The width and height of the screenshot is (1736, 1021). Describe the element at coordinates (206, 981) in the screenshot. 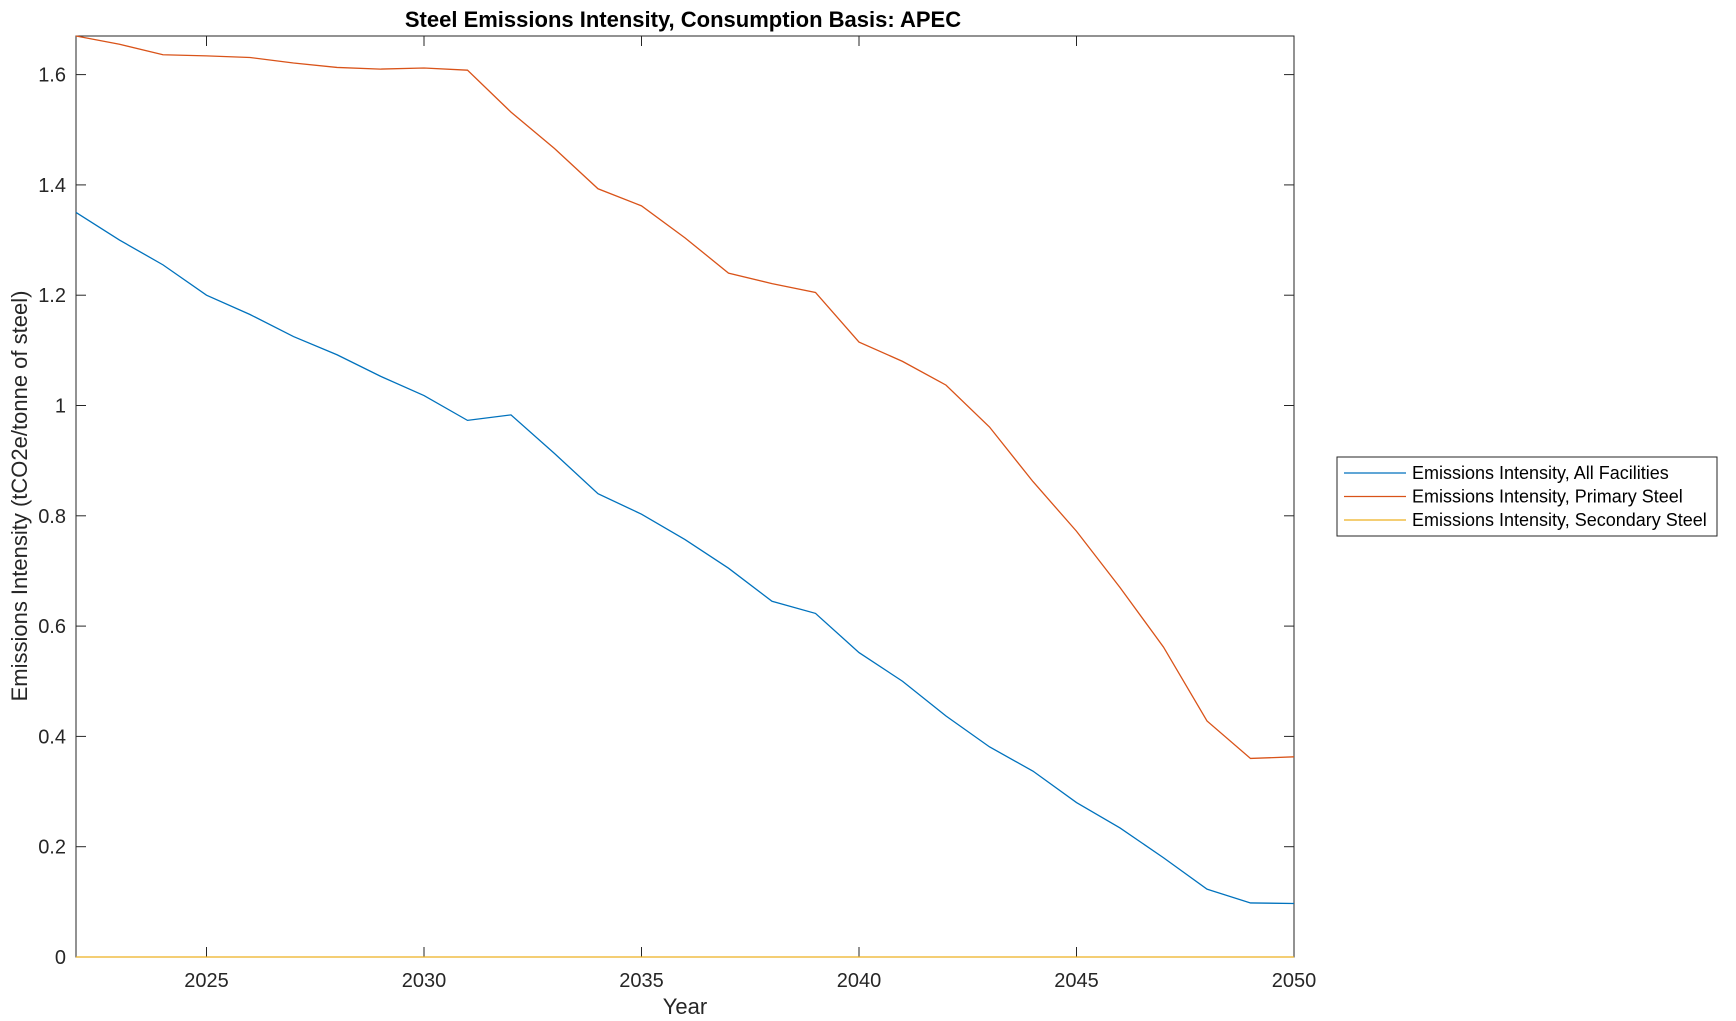

I see `x-tick-label: 2025` at that location.